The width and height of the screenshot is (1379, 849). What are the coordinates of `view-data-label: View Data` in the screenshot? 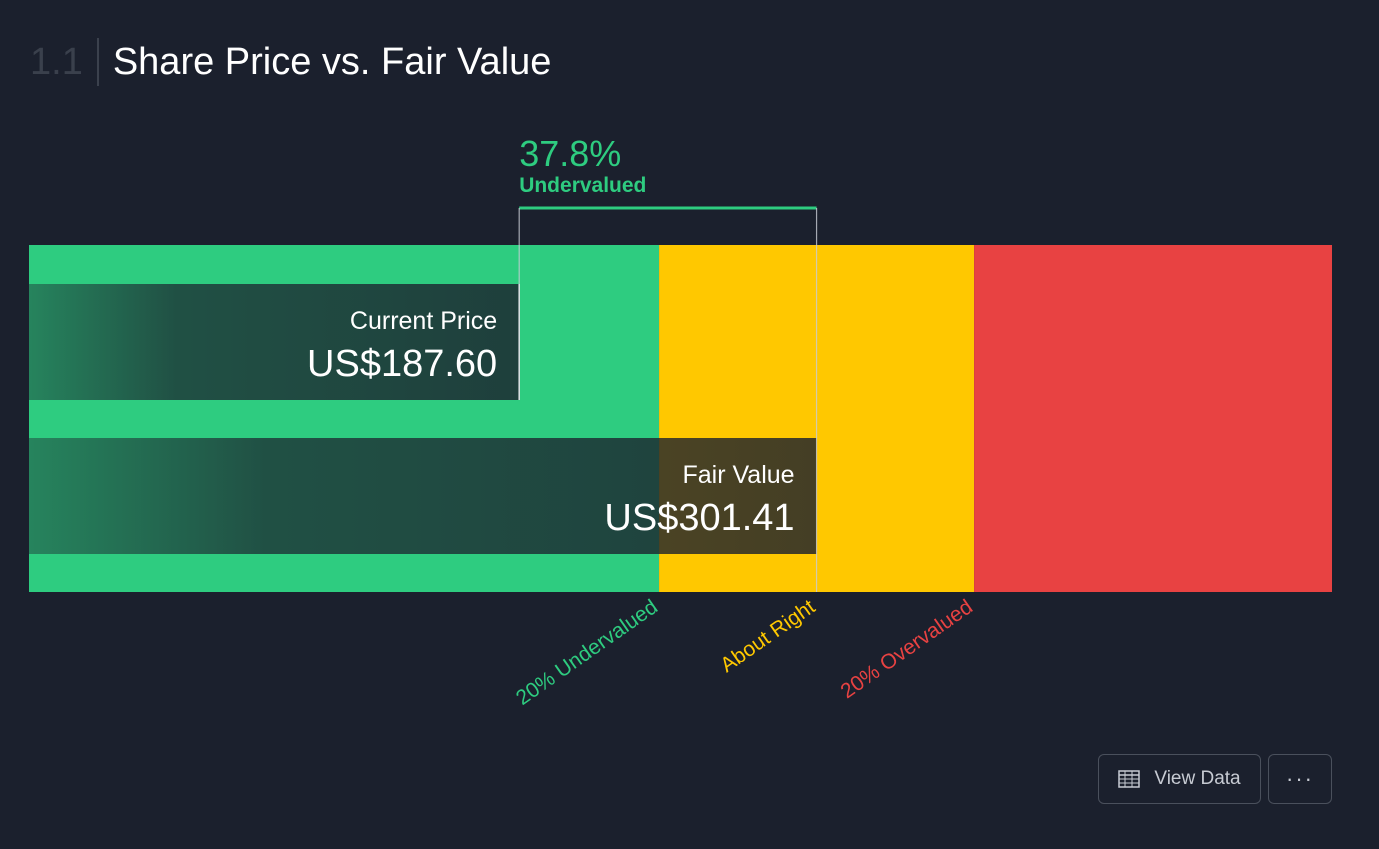 It's located at (1197, 778).